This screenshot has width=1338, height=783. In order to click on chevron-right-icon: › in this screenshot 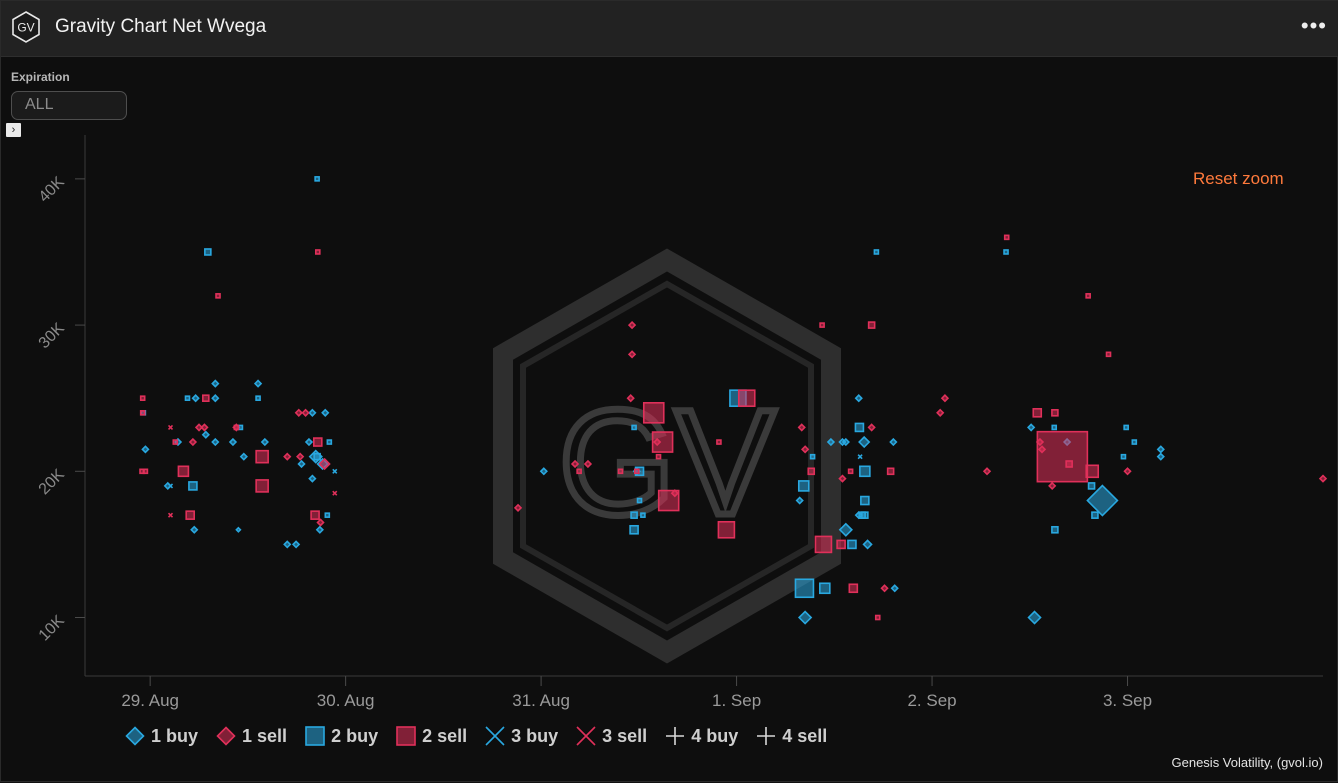, I will do `click(13, 130)`.